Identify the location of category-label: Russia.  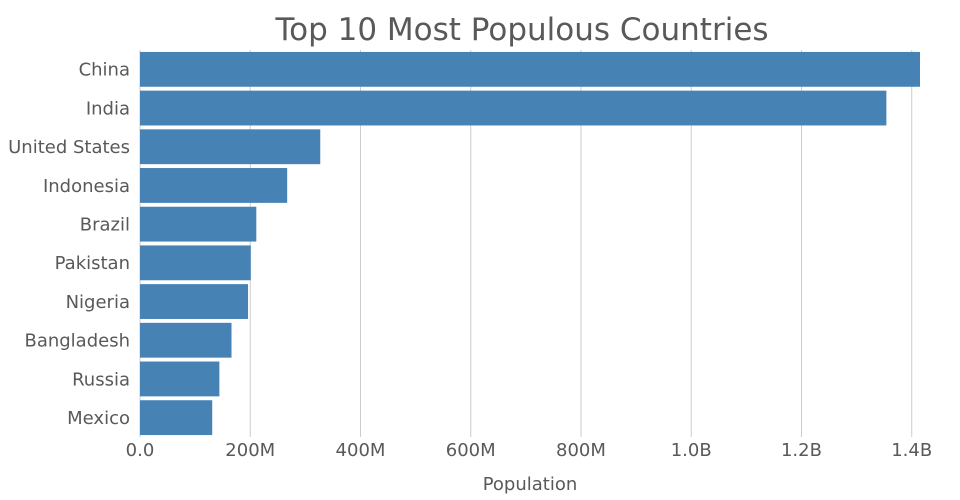
(101, 379).